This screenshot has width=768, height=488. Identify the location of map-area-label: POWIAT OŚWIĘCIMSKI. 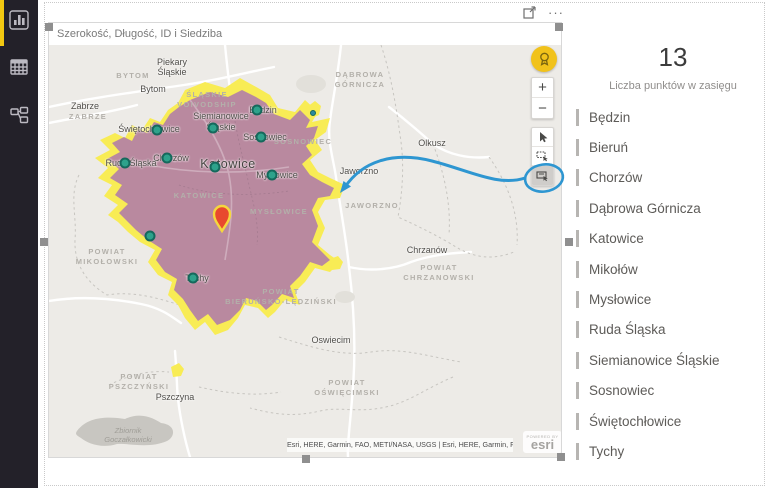
(347, 387).